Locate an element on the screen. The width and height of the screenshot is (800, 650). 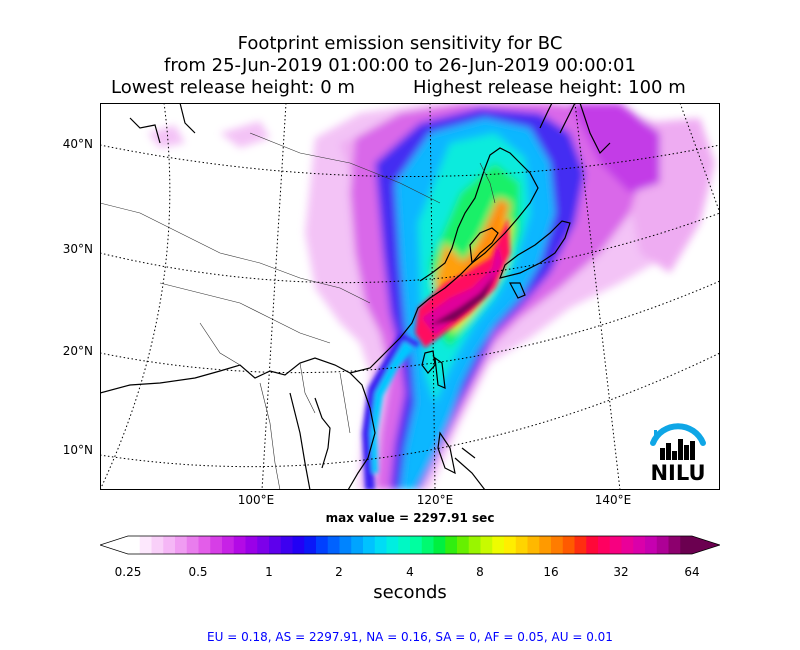
colorbar-tick: 1 is located at coordinates (269, 572).